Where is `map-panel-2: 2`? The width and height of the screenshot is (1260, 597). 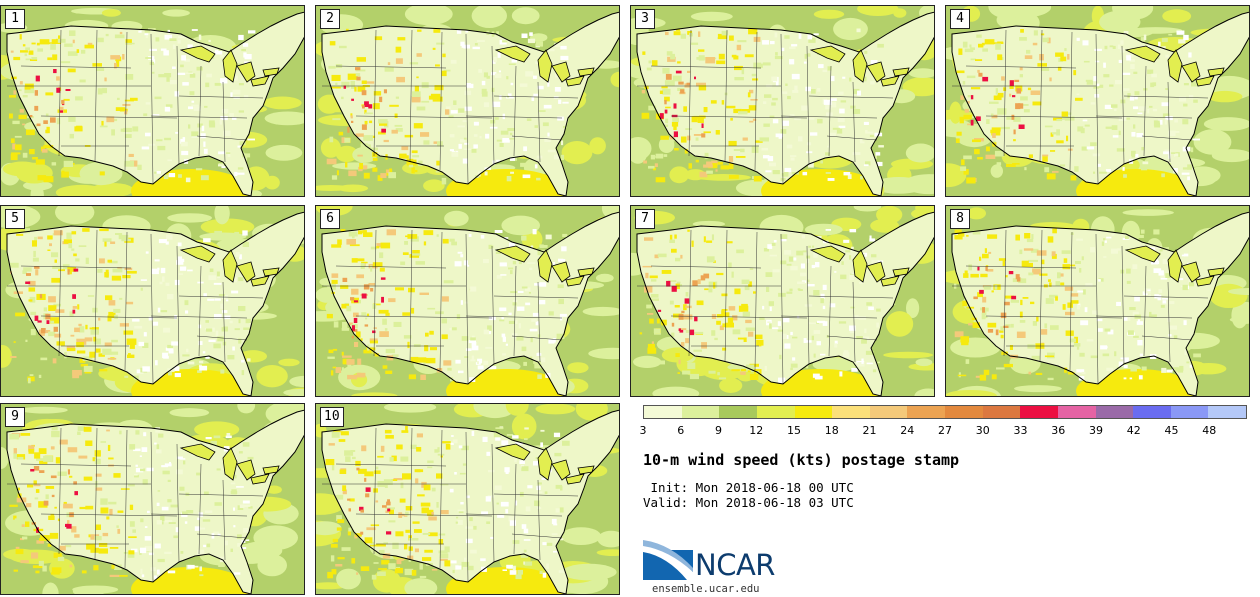 map-panel-2: 2 is located at coordinates (467, 101).